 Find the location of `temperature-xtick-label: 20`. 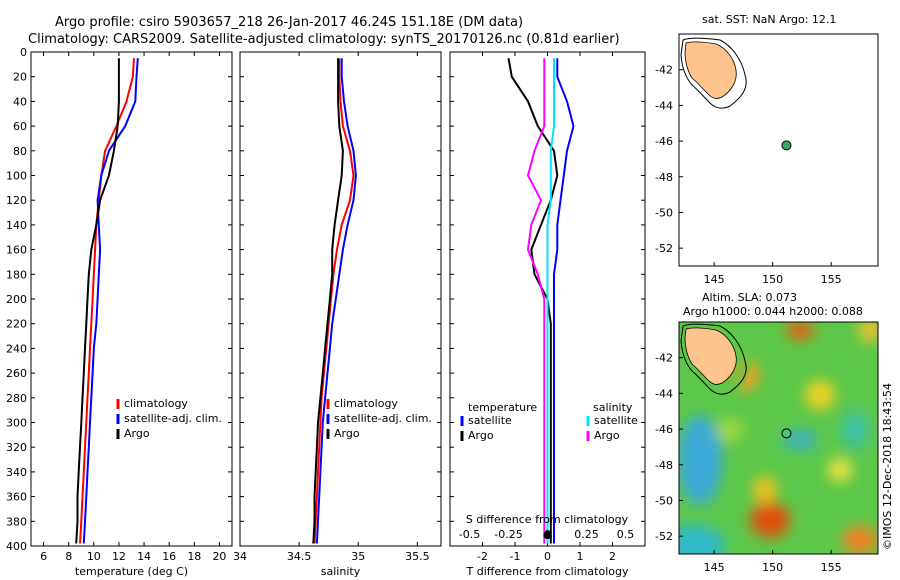

temperature-xtick-label: 20 is located at coordinates (219, 556).